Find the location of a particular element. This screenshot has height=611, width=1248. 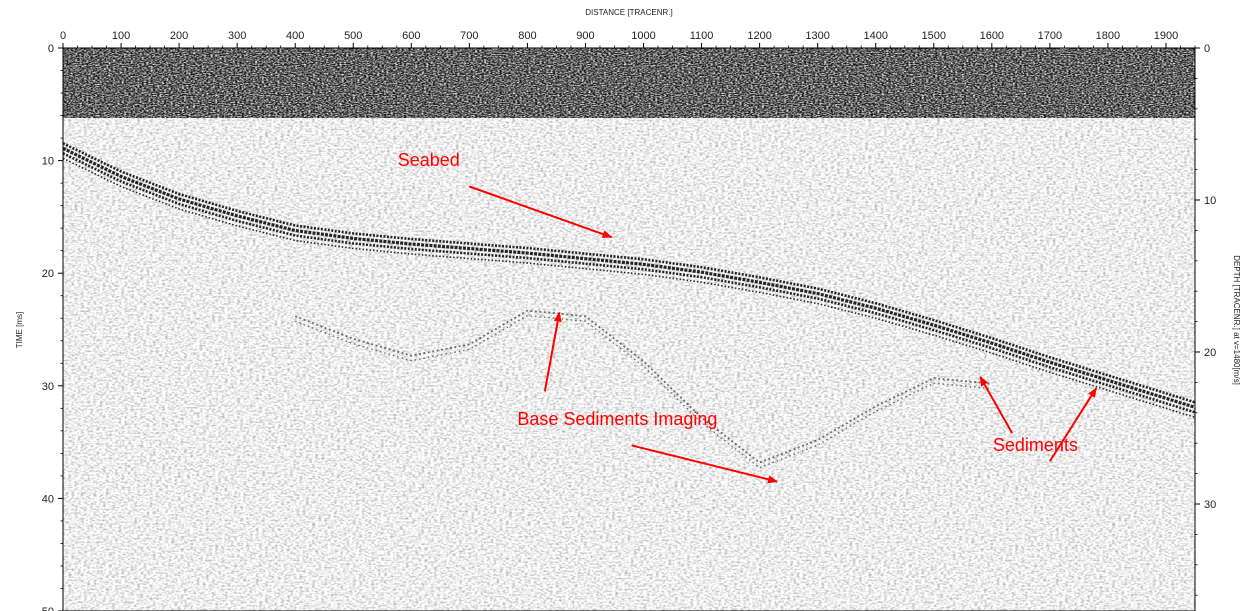

x-tick-label: 1200 is located at coordinates (759, 36).